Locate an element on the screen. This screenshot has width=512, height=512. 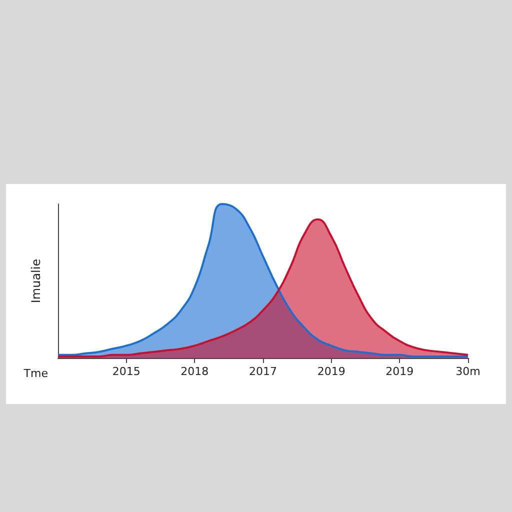
x-tick-label: 30m is located at coordinates (468, 371).